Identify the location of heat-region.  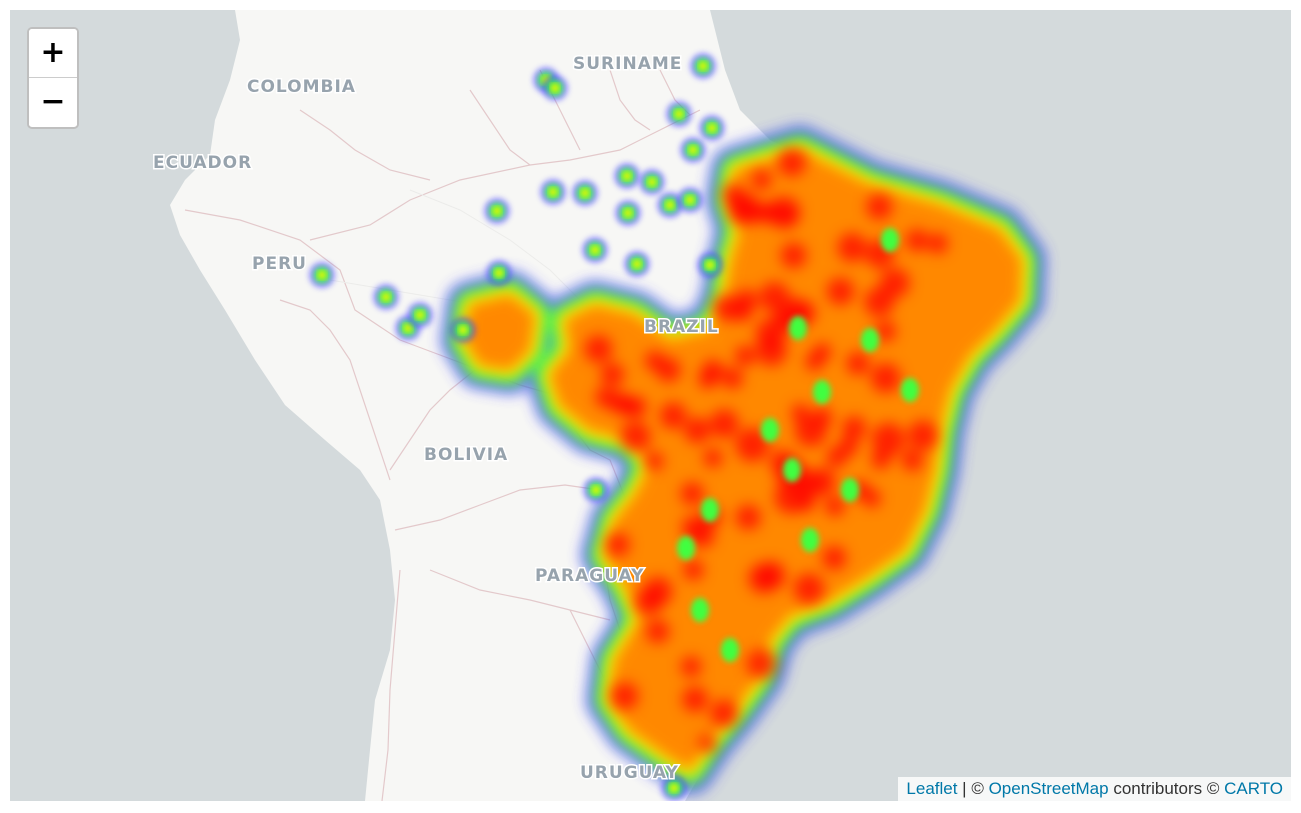
(500, 332).